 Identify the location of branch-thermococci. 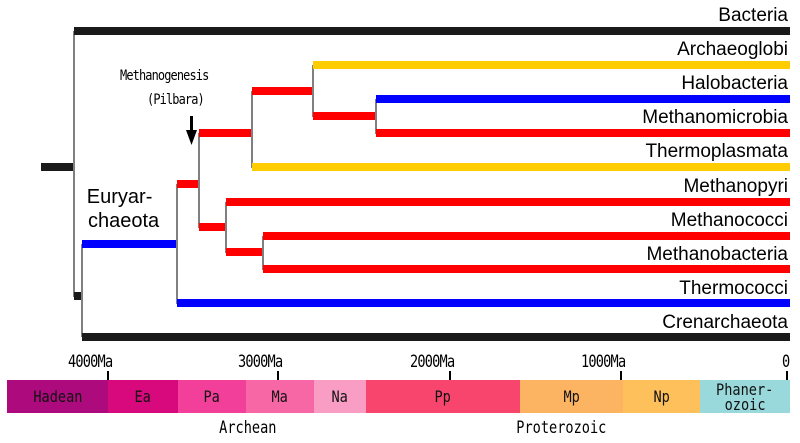
(483, 303).